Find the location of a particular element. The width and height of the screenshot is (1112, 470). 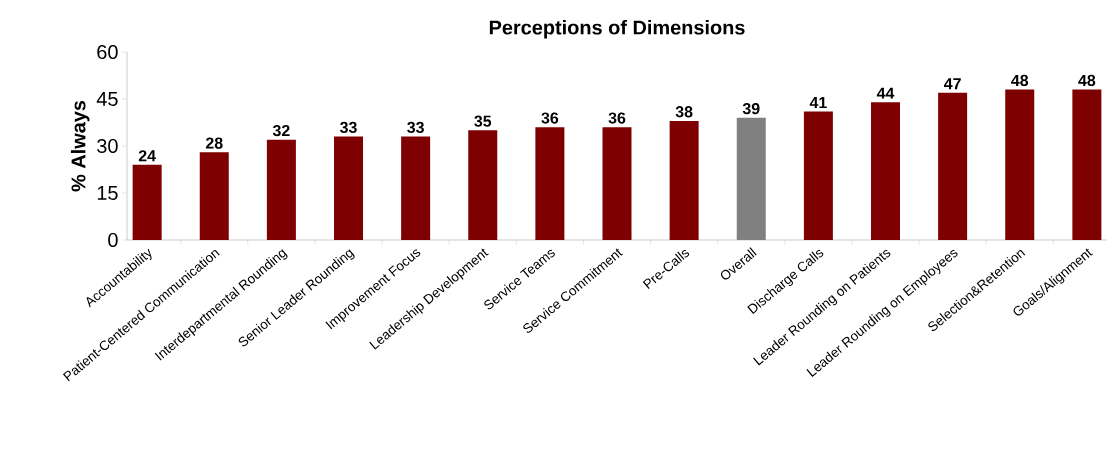

y-tick-label: 45 is located at coordinates (107, 99).